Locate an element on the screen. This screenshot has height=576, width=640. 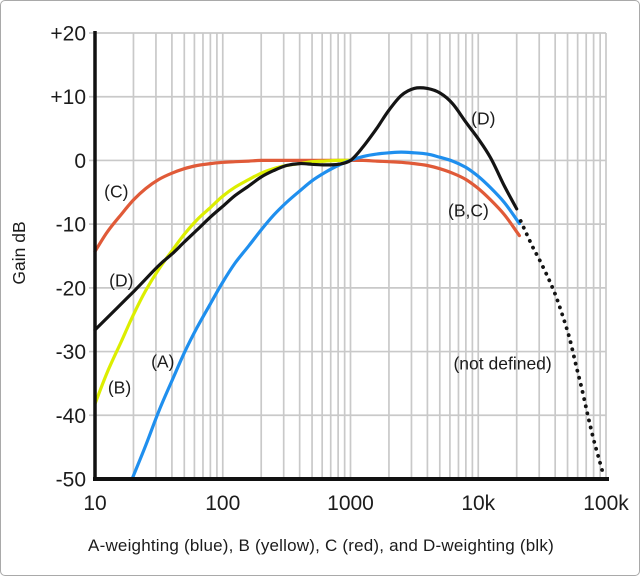
annotation-c: (C) is located at coordinates (116, 191).